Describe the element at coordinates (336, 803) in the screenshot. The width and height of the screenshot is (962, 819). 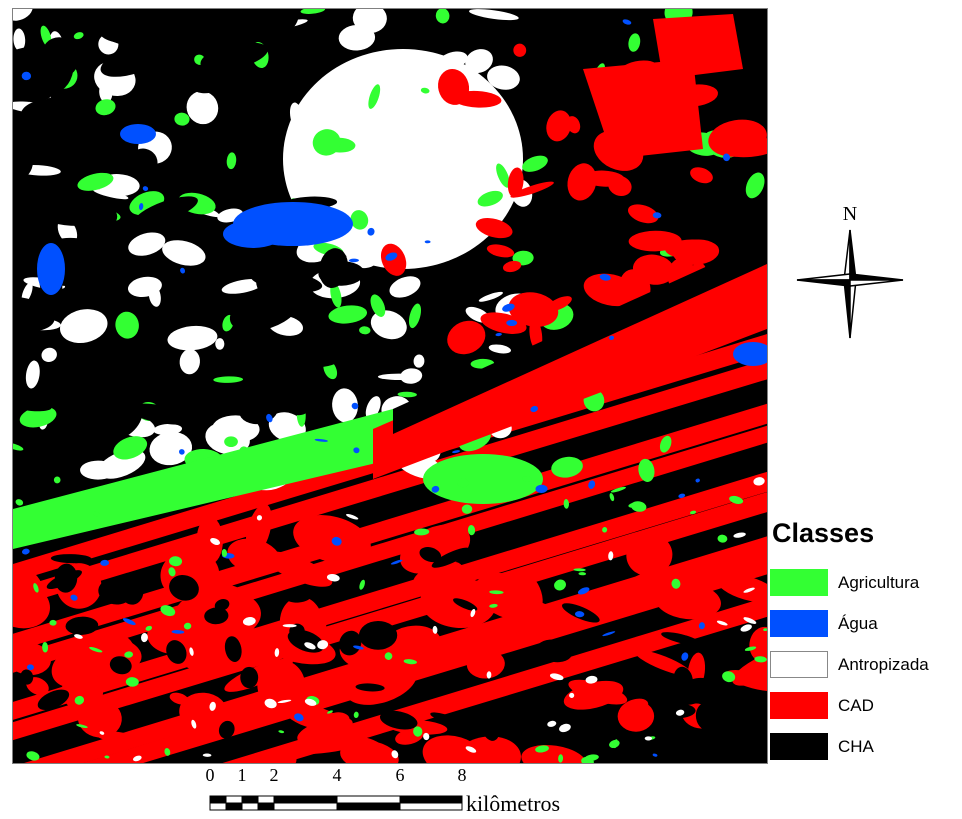
I see `scale-bar-segments` at that location.